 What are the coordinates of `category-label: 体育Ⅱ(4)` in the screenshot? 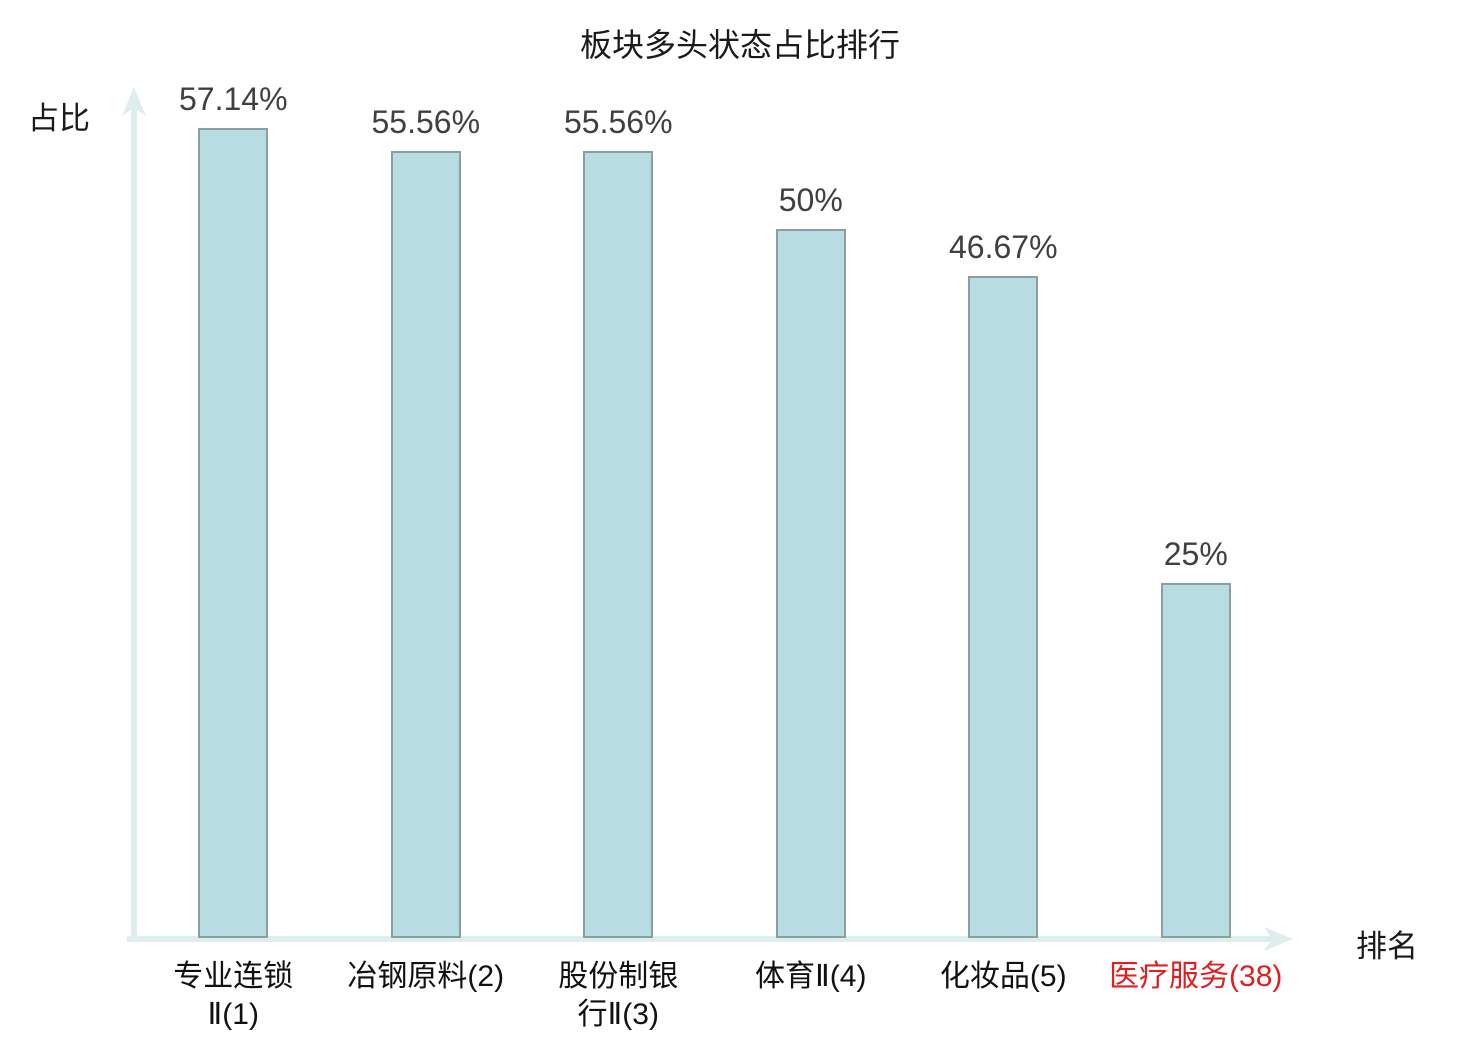 It's located at (811, 976).